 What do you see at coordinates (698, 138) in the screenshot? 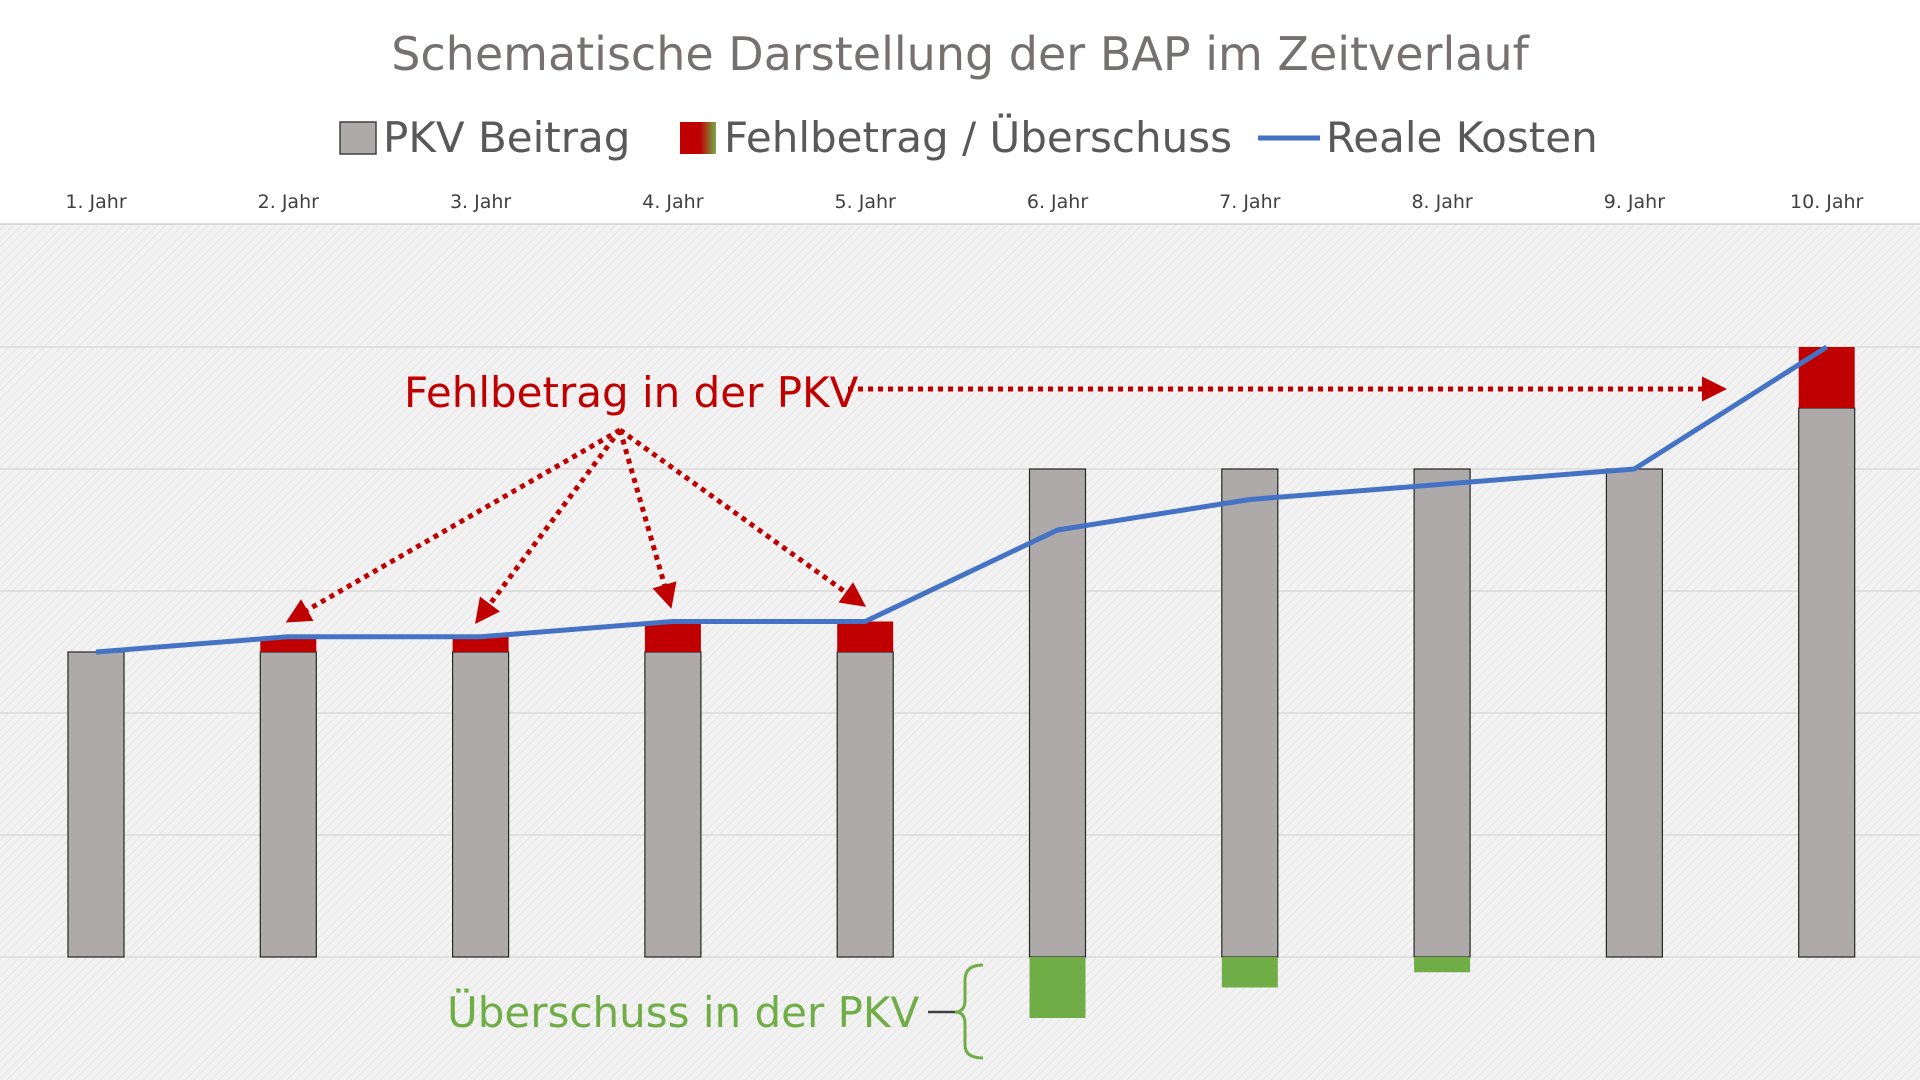
I see `legend-swatch-fehlbetrag` at bounding box center [698, 138].